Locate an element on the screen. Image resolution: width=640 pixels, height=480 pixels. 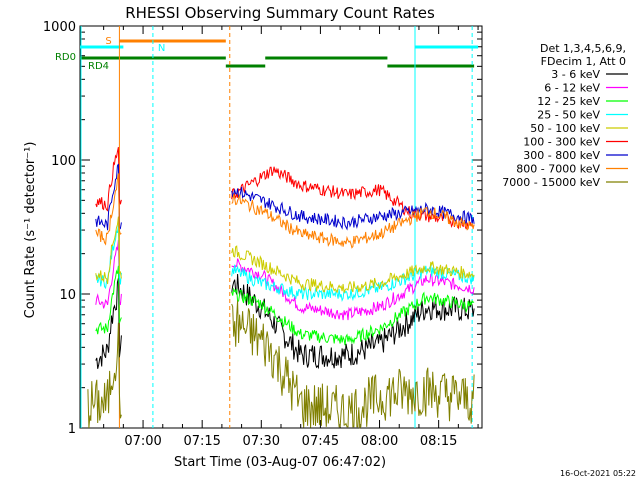
y-tick-label: 1 is located at coordinates (72, 429).